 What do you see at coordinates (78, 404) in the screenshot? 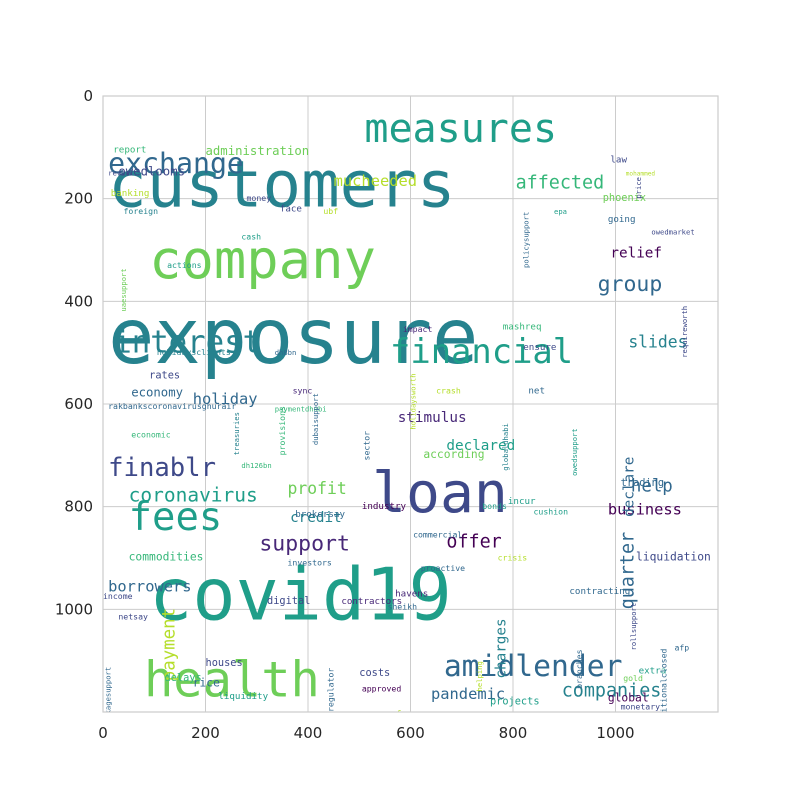
I see `y-tick-label: 600` at bounding box center [78, 404].